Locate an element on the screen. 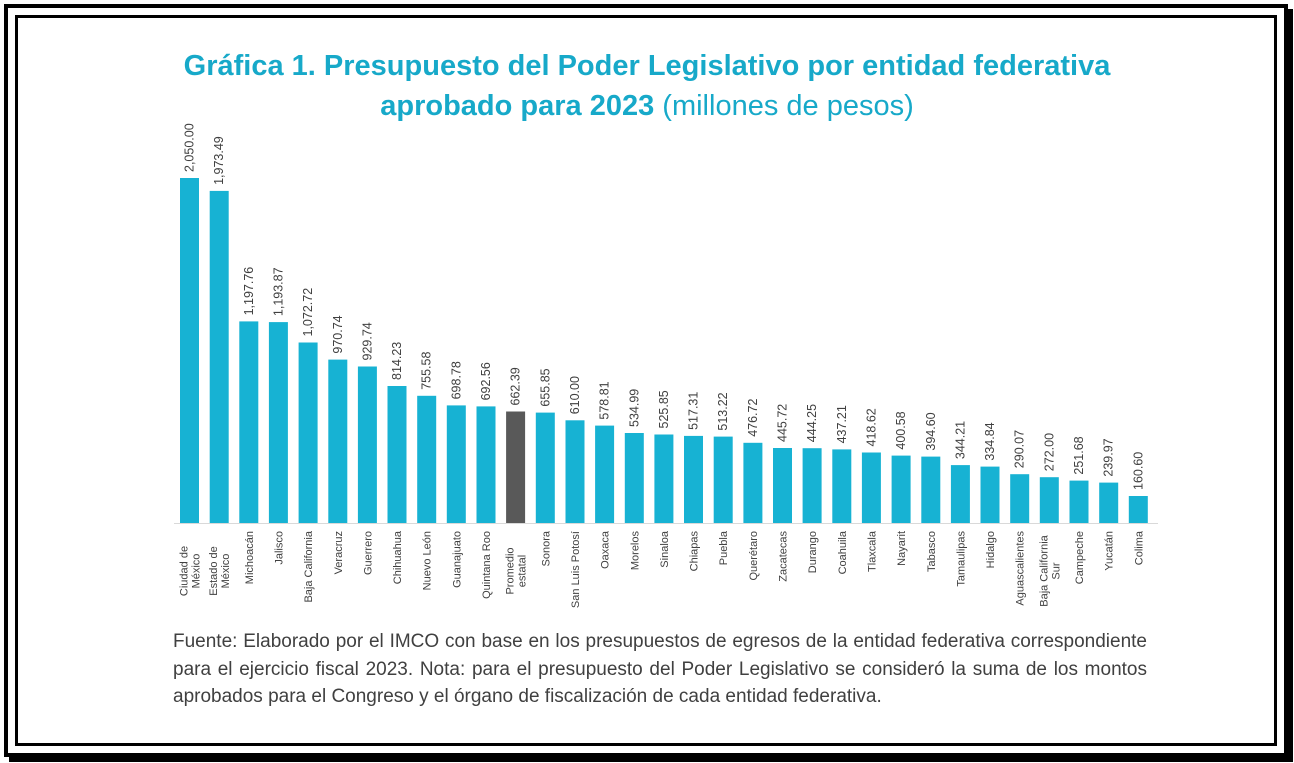 This screenshot has height=763, width=1294. tick-label-line: Campeche is located at coordinates (1080, 557).